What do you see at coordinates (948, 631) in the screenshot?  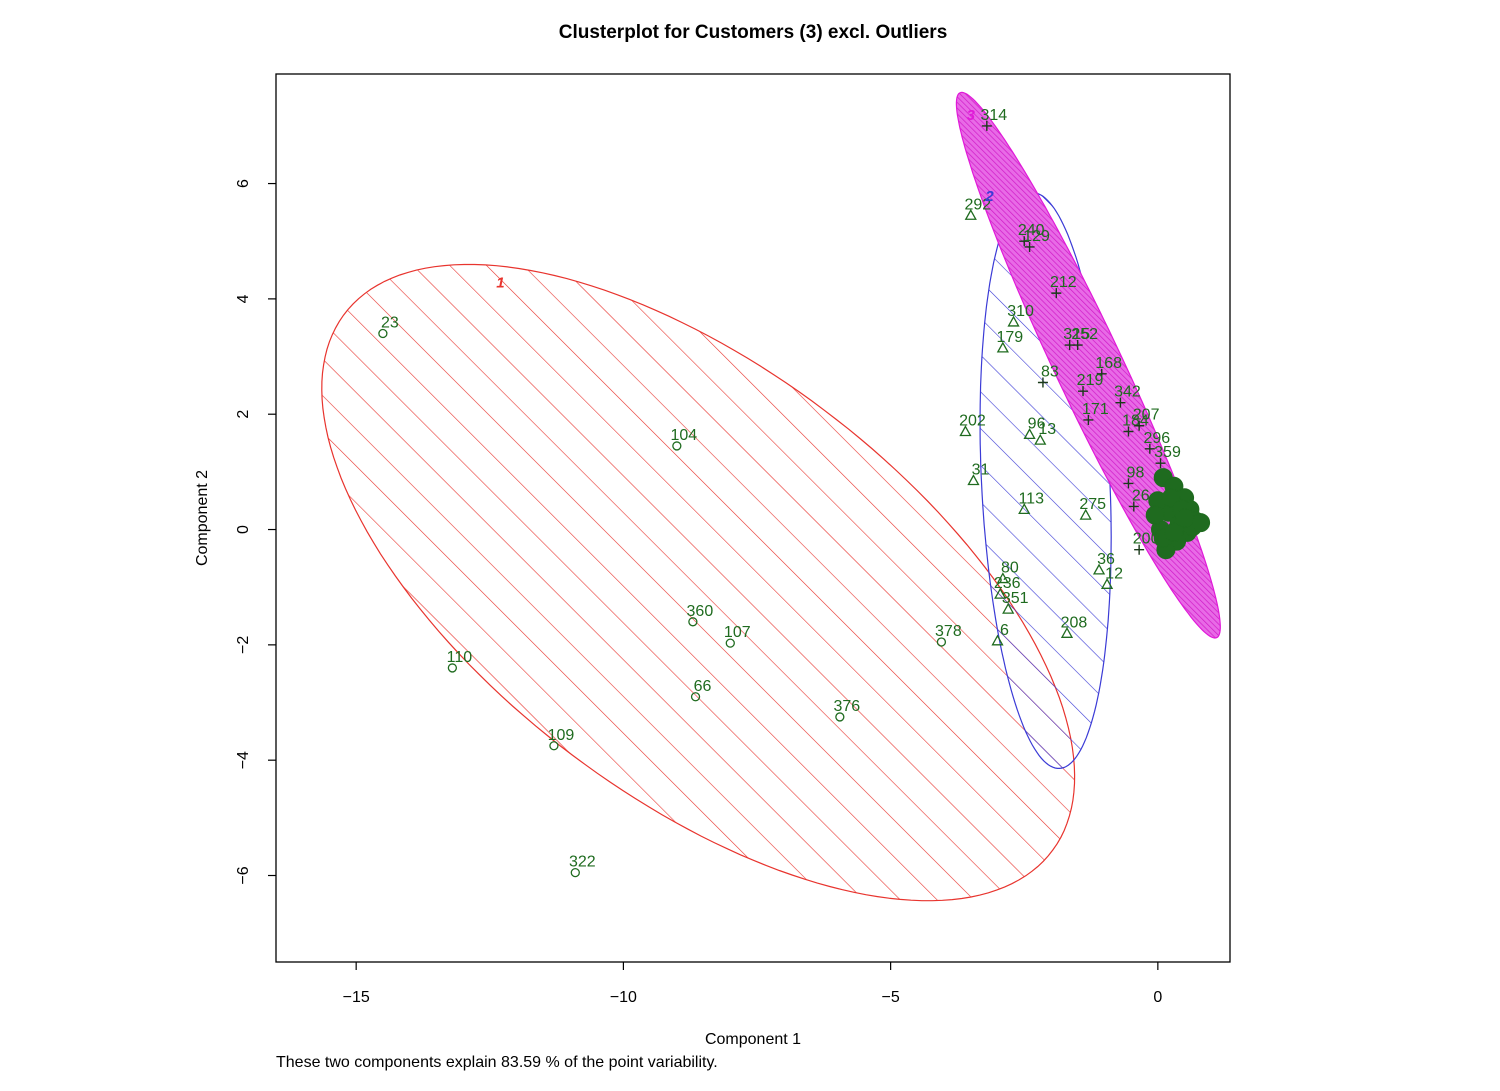 I see `point-label-378: 378` at bounding box center [948, 631].